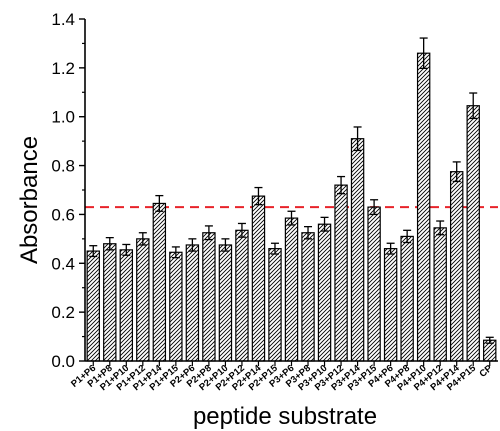  I want to click on bar-P4+P15, so click(473, 233).